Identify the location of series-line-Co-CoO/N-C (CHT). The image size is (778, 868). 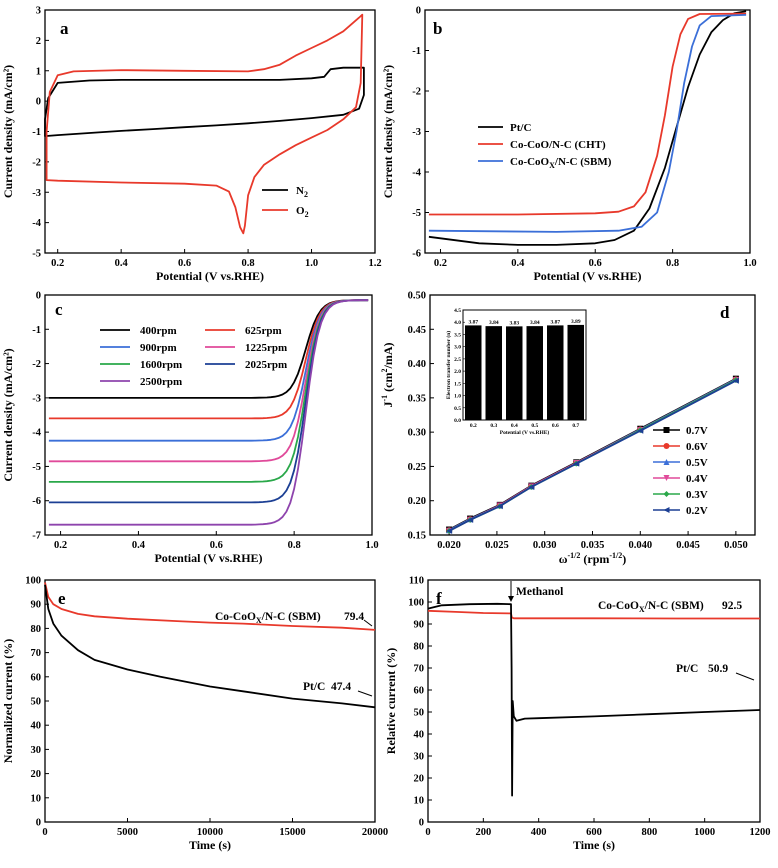
(587, 114).